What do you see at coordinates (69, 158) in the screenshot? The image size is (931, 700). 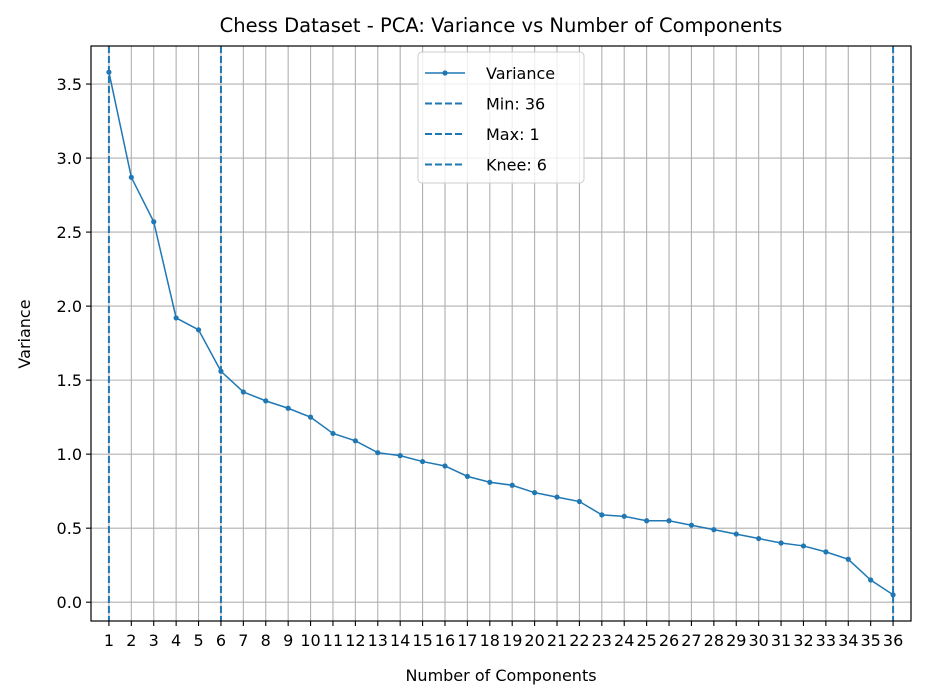 I see `y-tick-label: 3.0` at bounding box center [69, 158].